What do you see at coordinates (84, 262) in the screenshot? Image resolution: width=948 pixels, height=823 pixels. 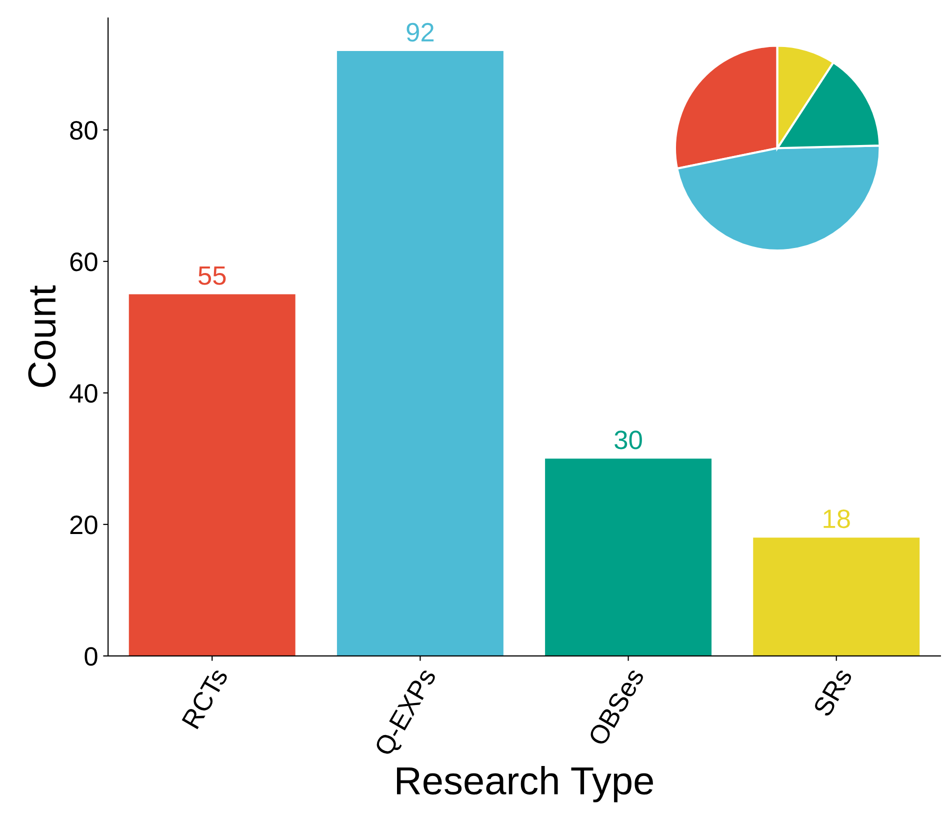 I see `y-tick-label: 60` at bounding box center [84, 262].